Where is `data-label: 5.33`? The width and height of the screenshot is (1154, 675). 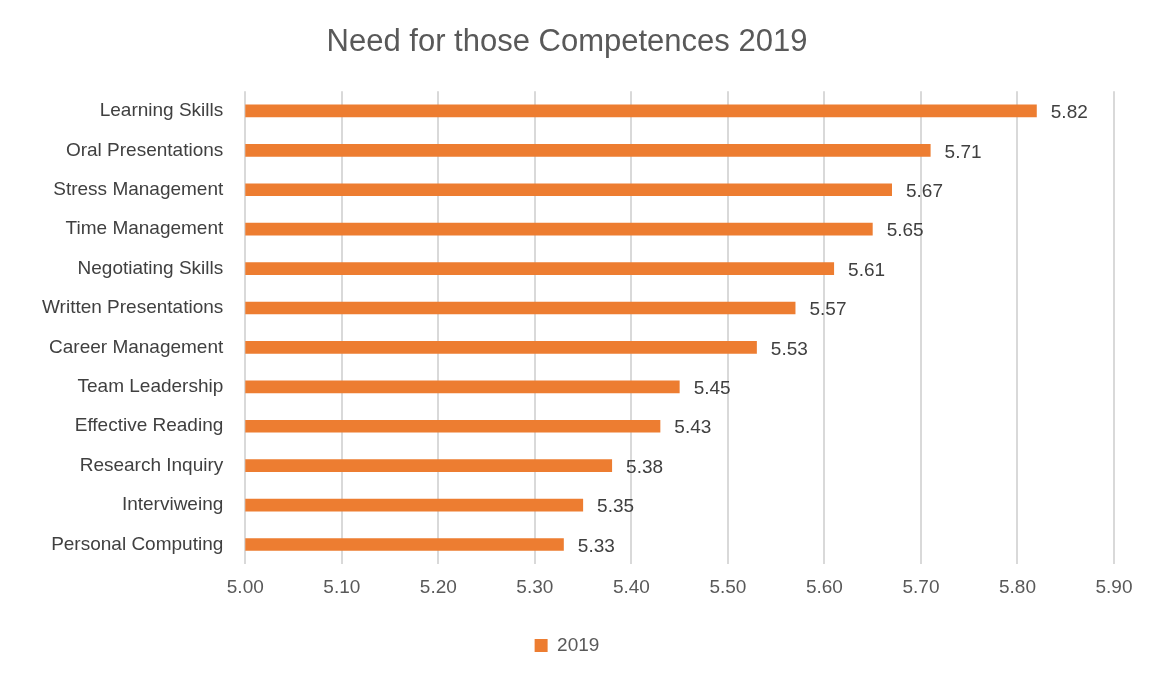 data-label: 5.33 is located at coordinates (596, 545).